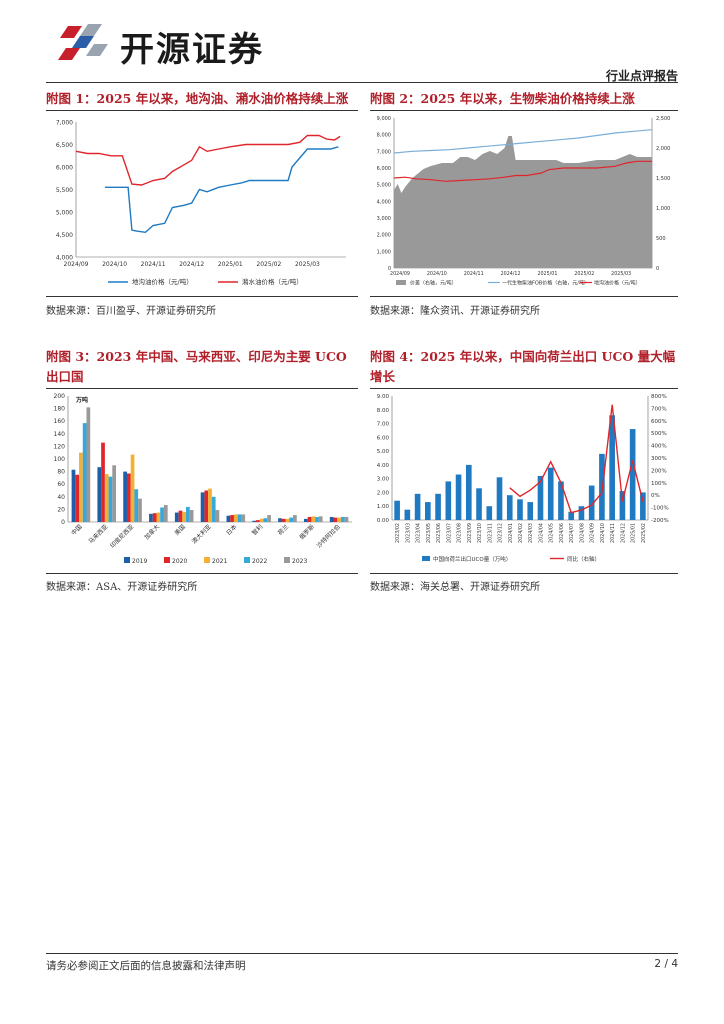 This screenshot has width=724, height=1024. What do you see at coordinates (383, 425) in the screenshot?
I see `left-y-tick-label: 7.00` at bounding box center [383, 425].